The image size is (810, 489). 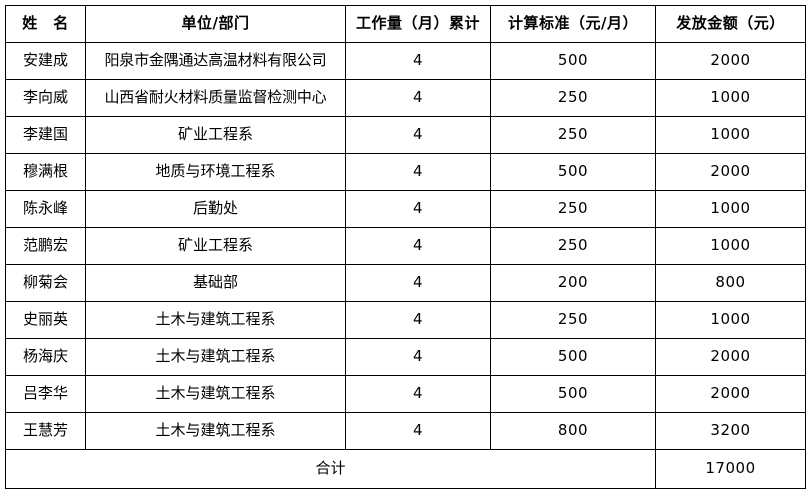 What do you see at coordinates (45, 246) in the screenshot?
I see `cell-name: 范鹏宏` at bounding box center [45, 246].